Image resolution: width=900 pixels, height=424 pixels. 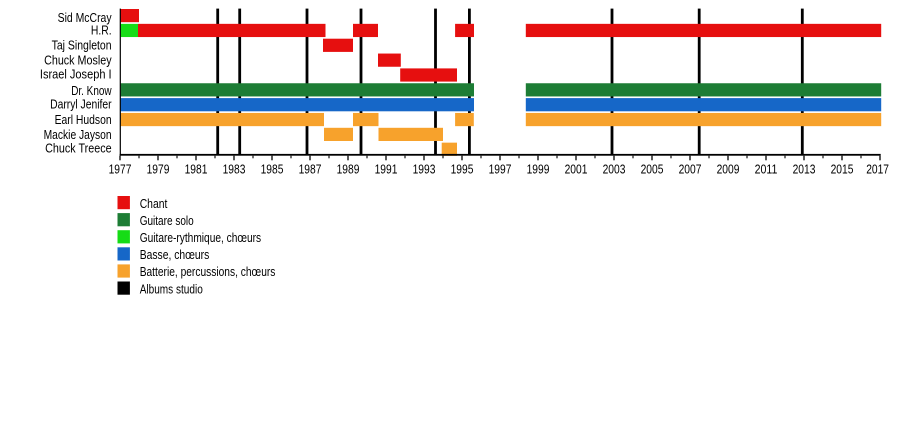 I want to click on svg-text: 2017, so click(x=877, y=168).